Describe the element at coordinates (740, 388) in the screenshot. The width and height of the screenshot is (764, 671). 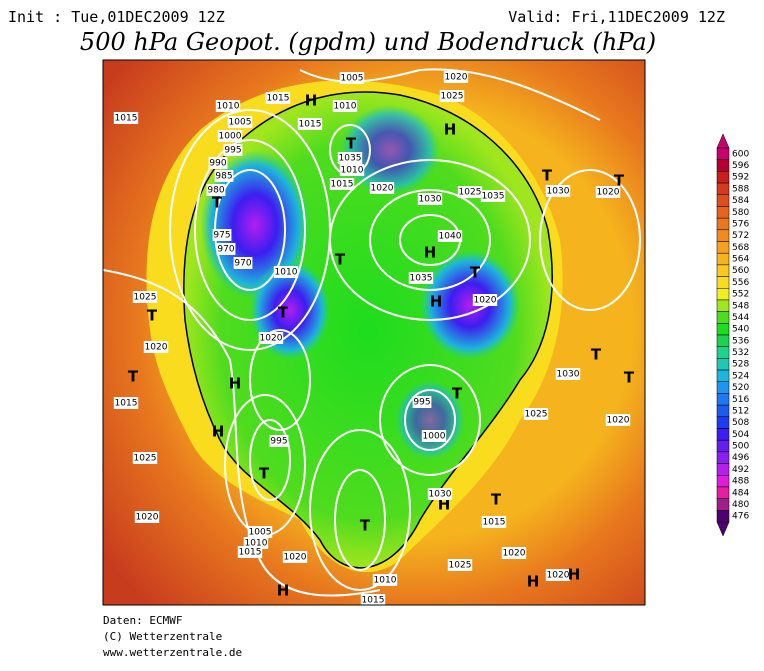
I see `colorbar-label: 520` at that location.